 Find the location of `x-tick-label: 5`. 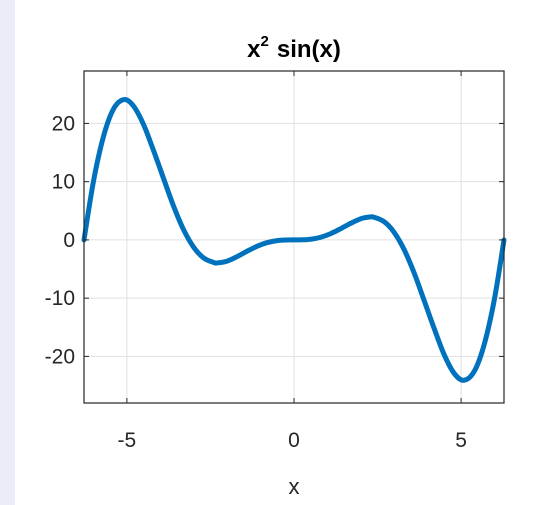

x-tick-label: 5 is located at coordinates (461, 440).